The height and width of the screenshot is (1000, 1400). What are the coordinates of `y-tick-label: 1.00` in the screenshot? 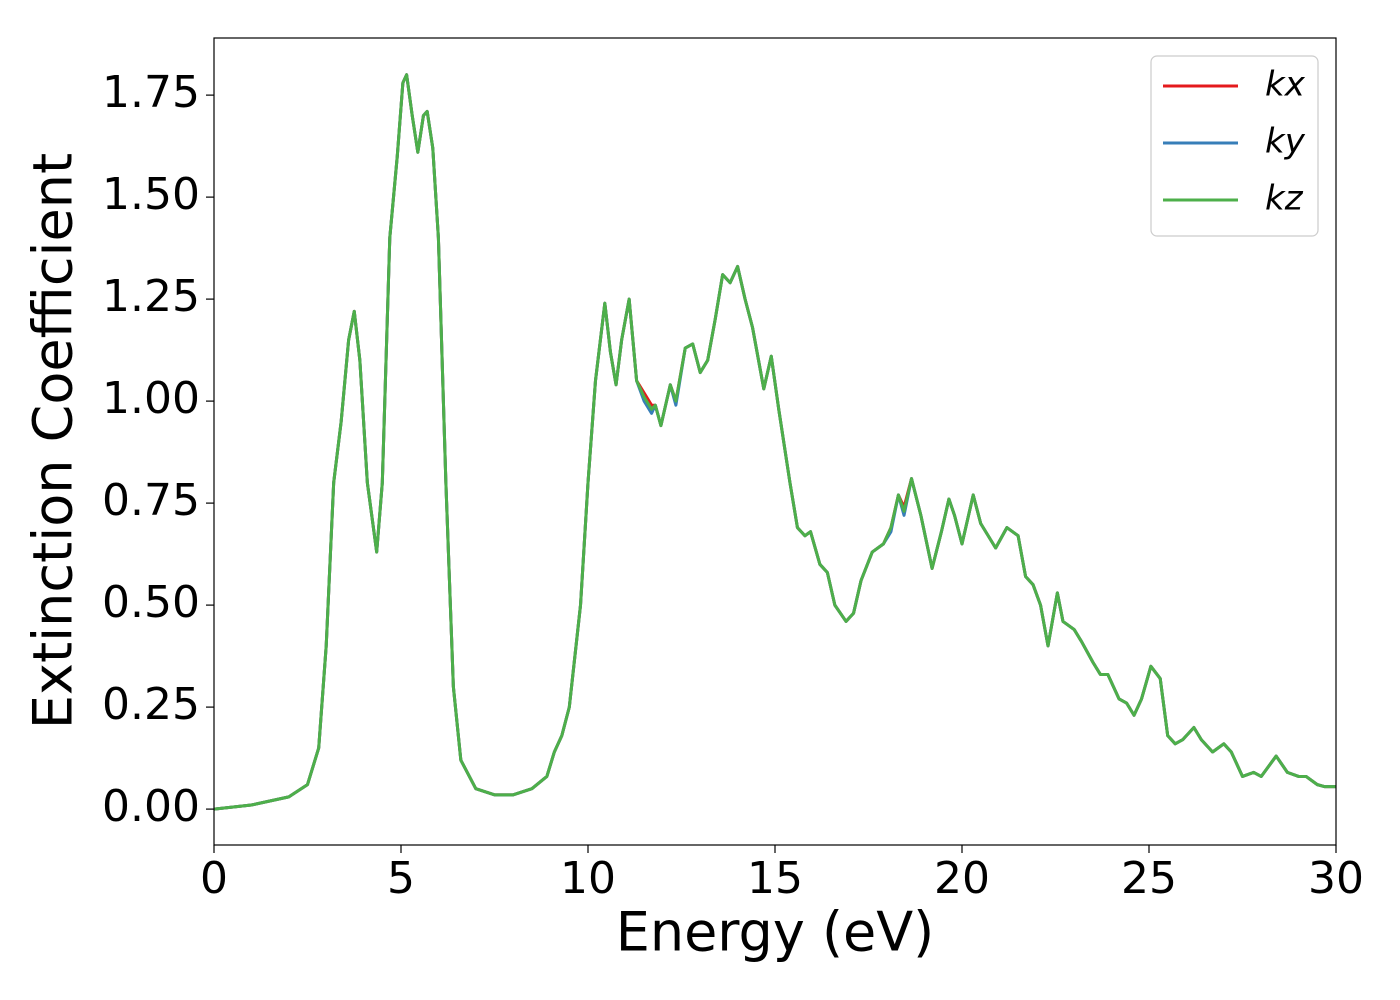 It's located at (151, 398).